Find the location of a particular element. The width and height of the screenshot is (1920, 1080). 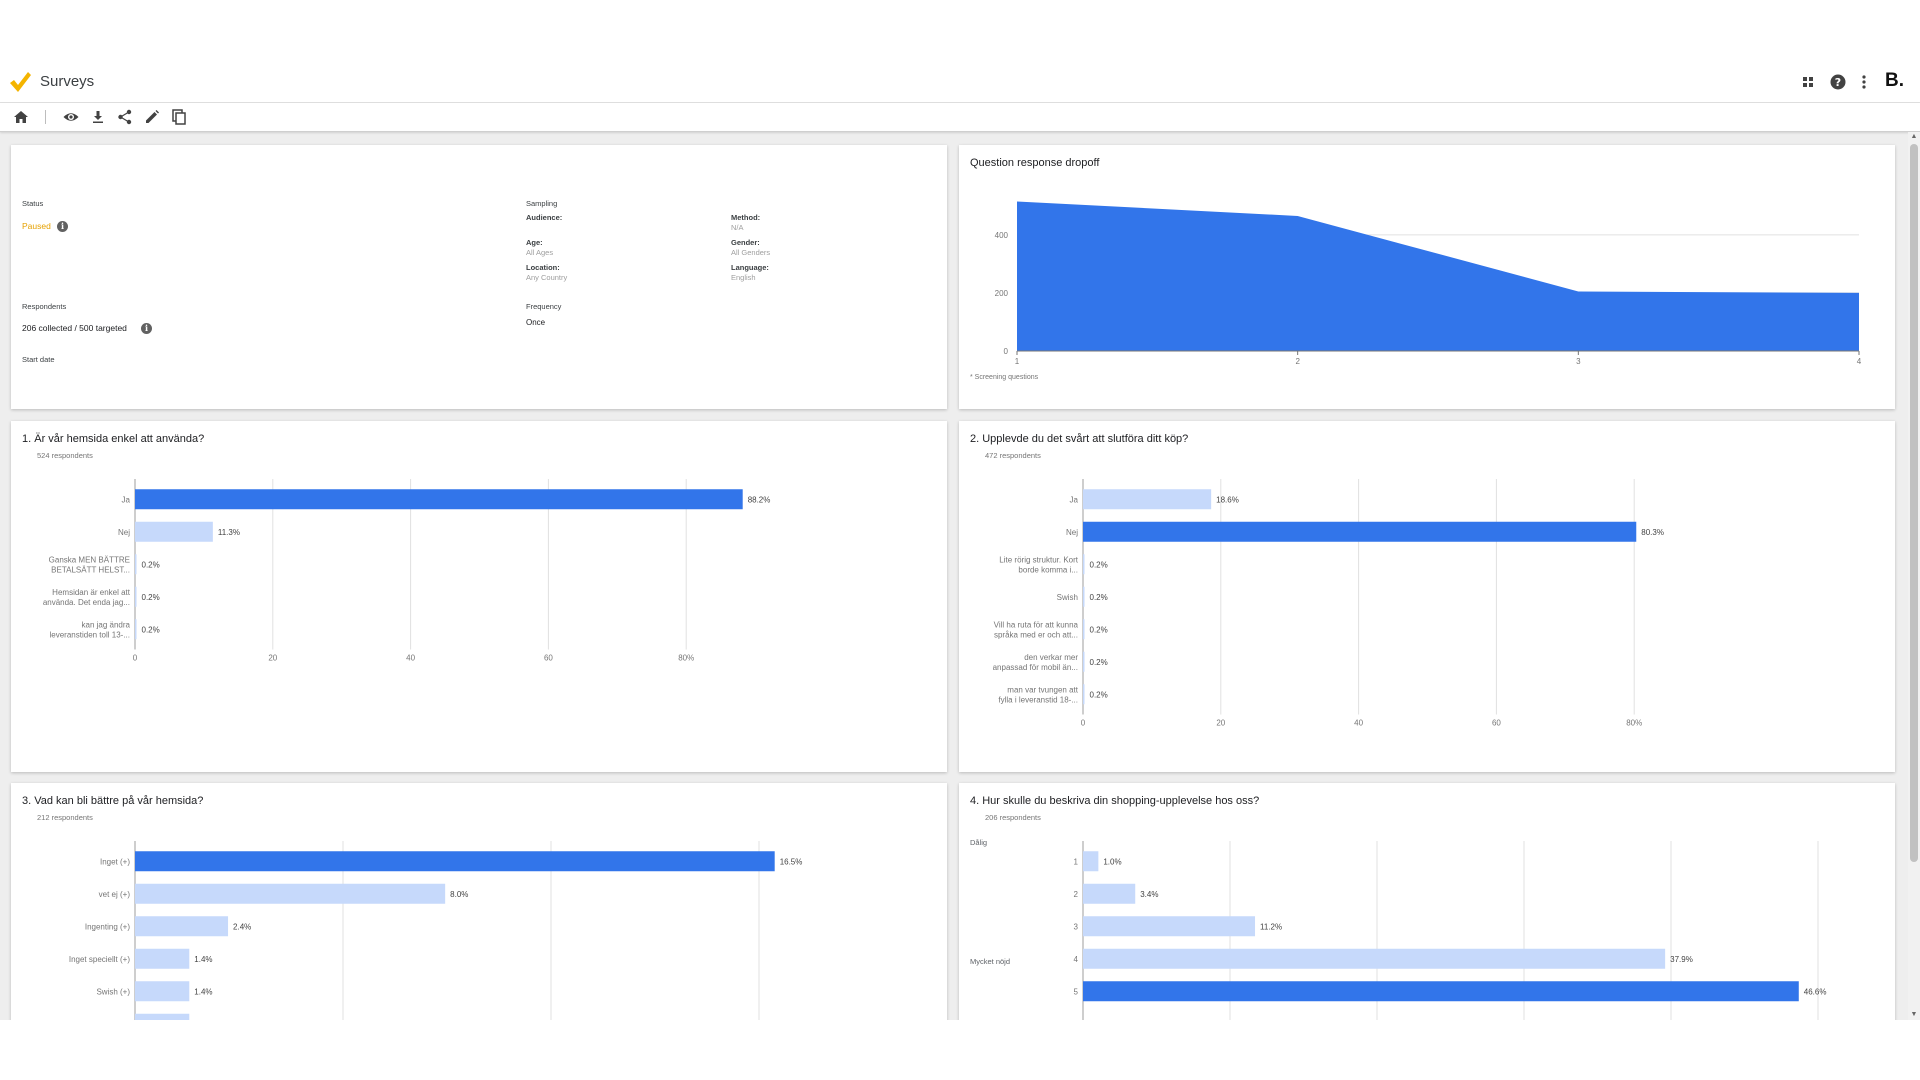

method-label: Method: is located at coordinates (746, 217).